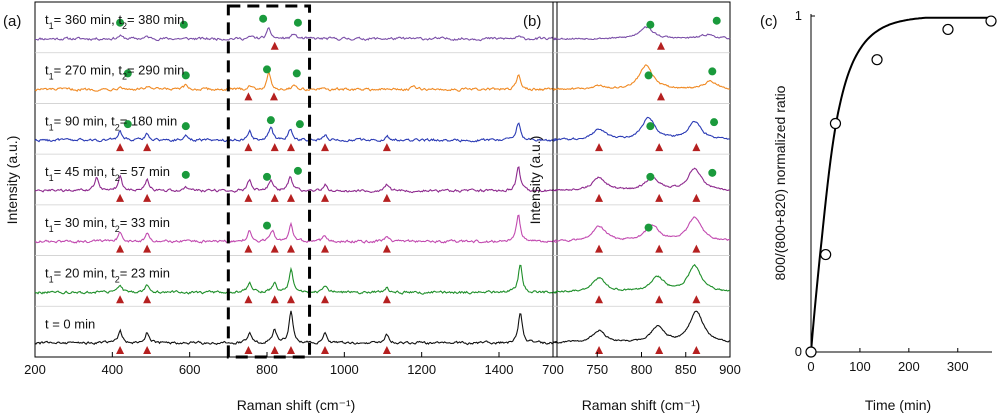 This screenshot has width=1000, height=419. Describe the element at coordinates (268, 364) in the screenshot. I see `panel-a-x-ticks: 200 400 600 800 1000 1200 1400` at that location.